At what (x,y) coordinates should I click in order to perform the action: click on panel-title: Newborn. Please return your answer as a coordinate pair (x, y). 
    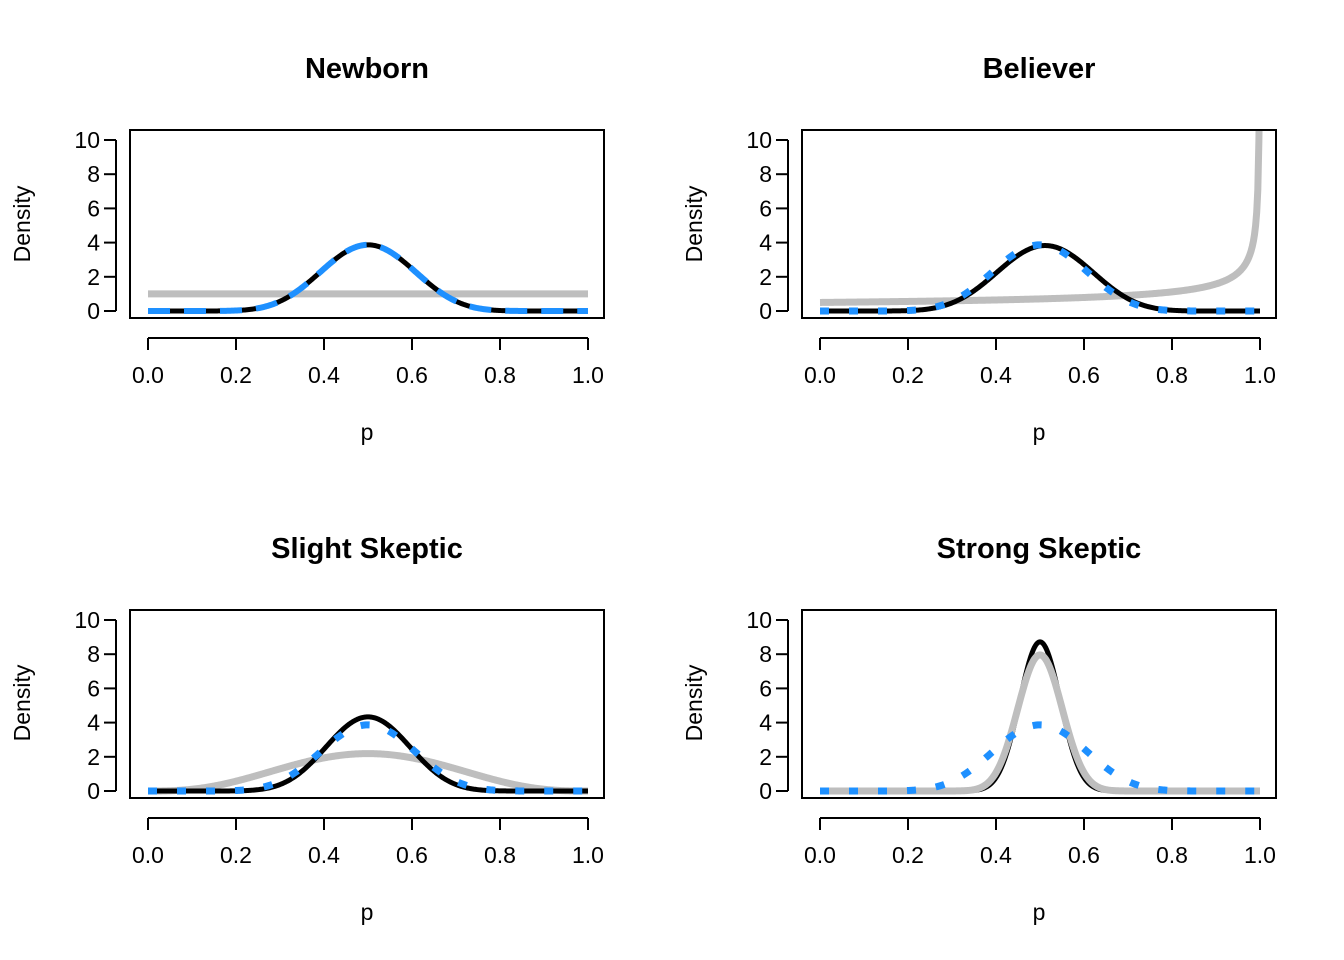
    Looking at the image, I should click on (367, 69).